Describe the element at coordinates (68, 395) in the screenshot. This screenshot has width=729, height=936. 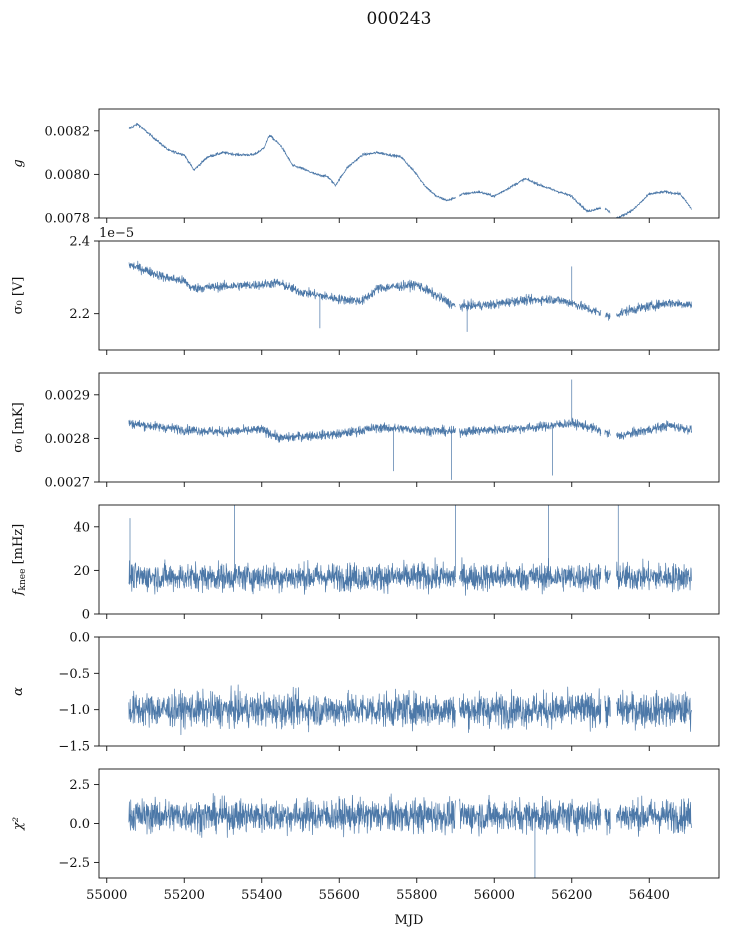
I see `y-tick-label: 0.0029` at that location.